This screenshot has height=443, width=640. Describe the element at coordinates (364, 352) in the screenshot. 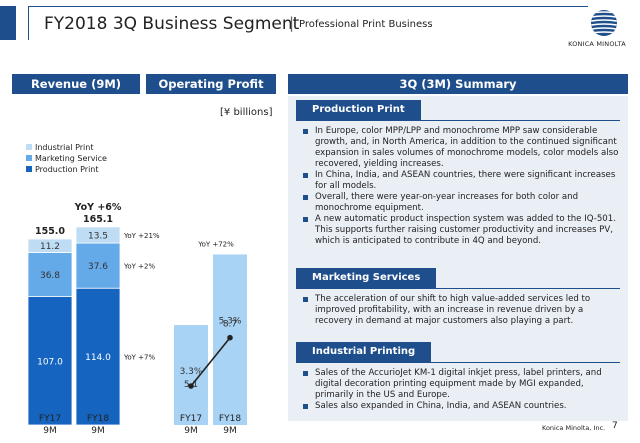

I see `section-tab-industrial-printing: Industrial Printing` at that location.